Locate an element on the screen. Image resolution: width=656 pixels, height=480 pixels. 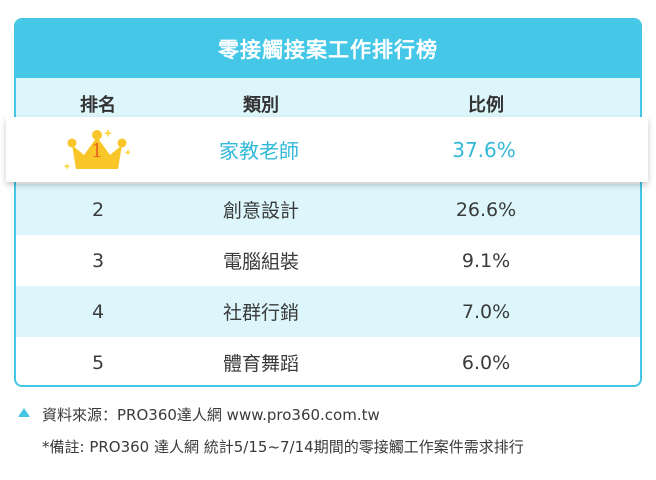
table-row: 5 體育舞蹈 6.0% is located at coordinates (328, 361).